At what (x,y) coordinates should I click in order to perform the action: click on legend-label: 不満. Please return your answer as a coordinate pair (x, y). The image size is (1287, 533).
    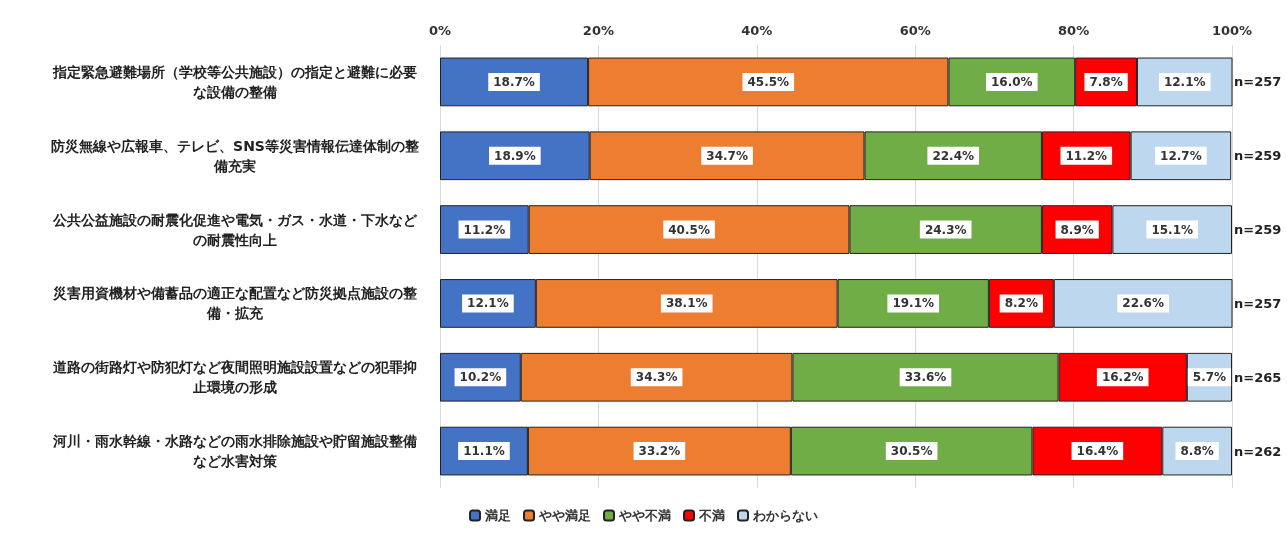
    Looking at the image, I should click on (711, 515).